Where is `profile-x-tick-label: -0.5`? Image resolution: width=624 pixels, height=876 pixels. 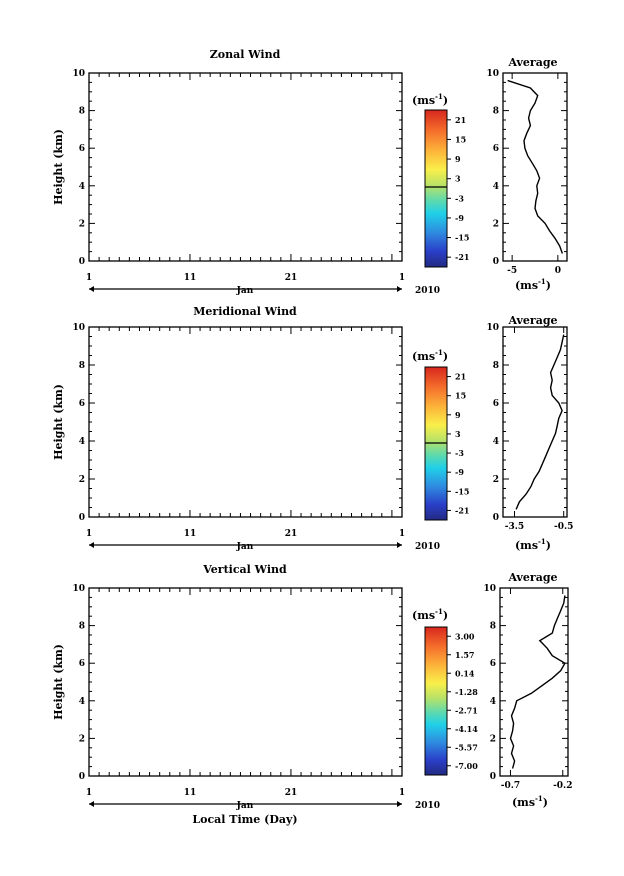
profile-x-tick-label: -0.5 is located at coordinates (563, 527).